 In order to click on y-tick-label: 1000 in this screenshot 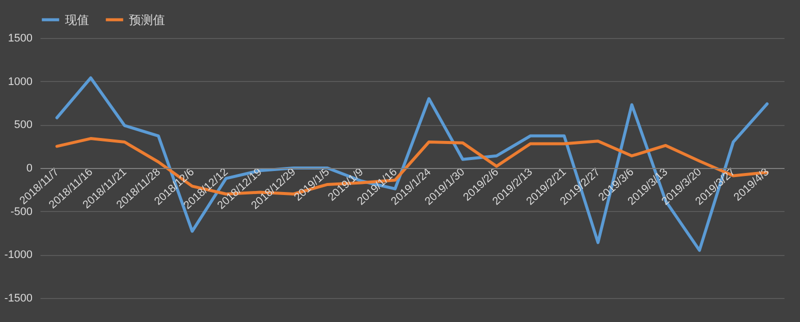, I will do `click(20, 82)`.